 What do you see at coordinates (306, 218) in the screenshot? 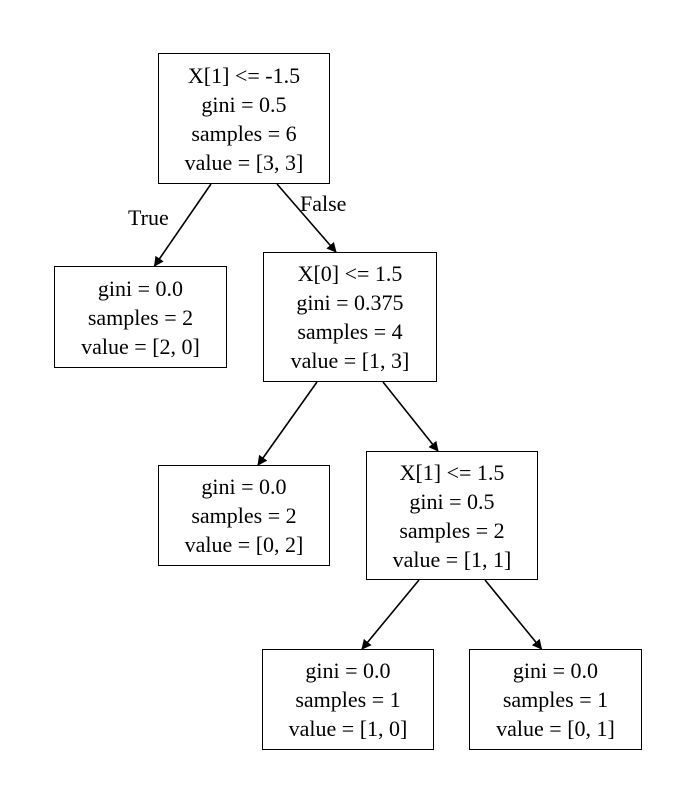
I see `edge-arrow-n0-n2` at bounding box center [306, 218].